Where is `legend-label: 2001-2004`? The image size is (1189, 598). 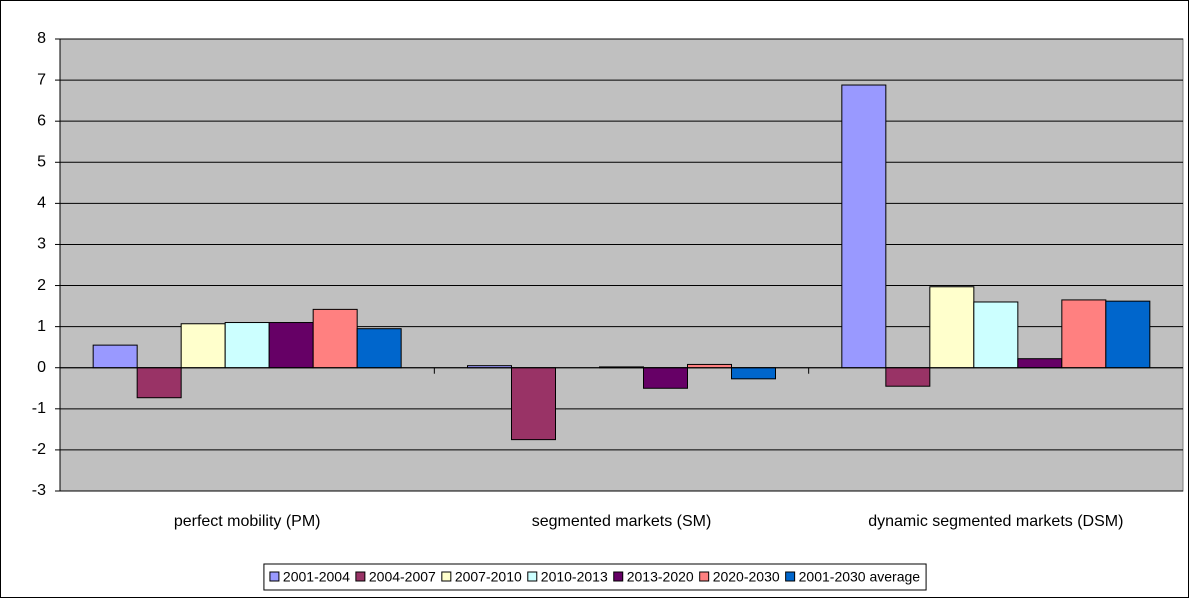 legend-label: 2001-2004 is located at coordinates (316, 577).